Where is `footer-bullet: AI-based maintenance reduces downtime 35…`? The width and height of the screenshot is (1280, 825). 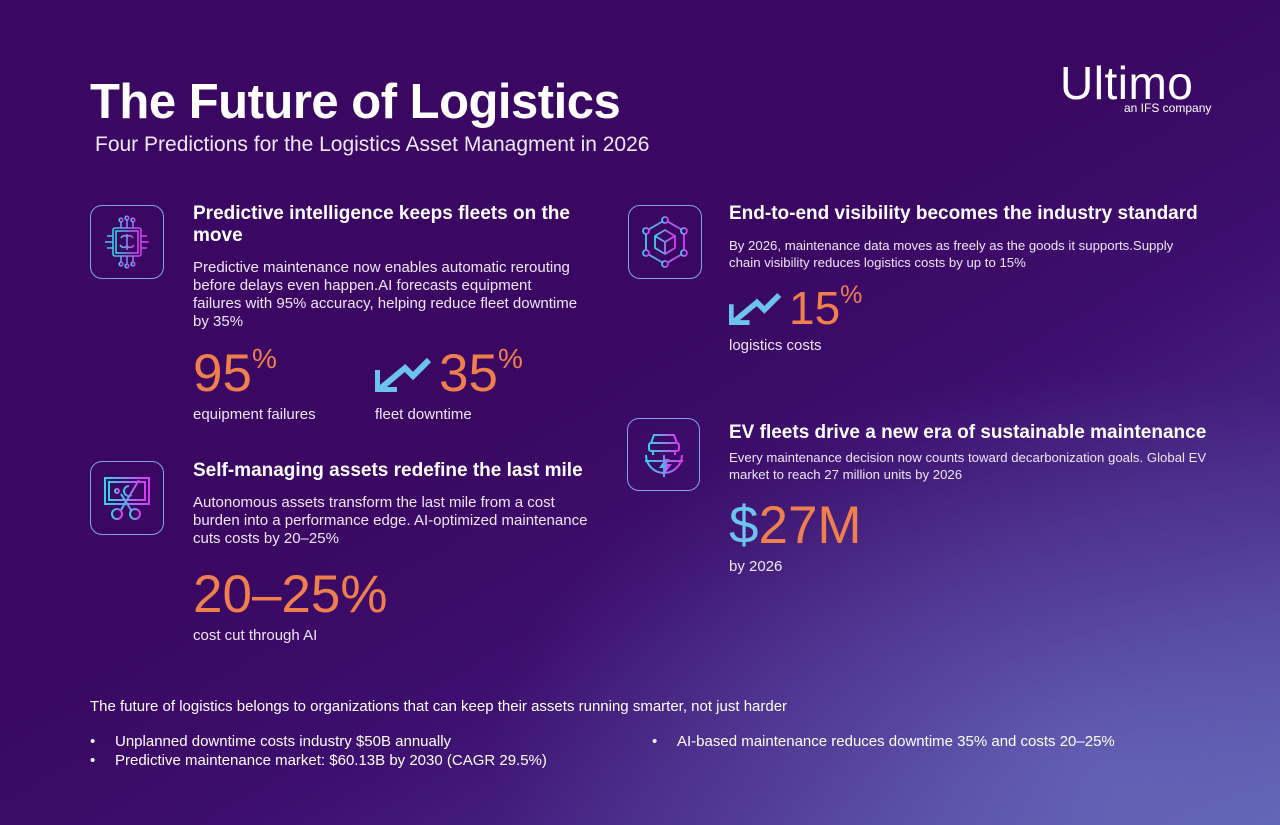 footer-bullet: AI-based maintenance reduces downtime 35… is located at coordinates (932, 741).